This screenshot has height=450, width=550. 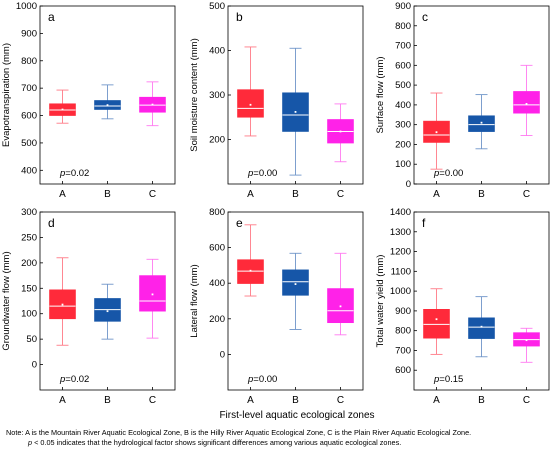 What do you see at coordinates (29, 237) in the screenshot?
I see `y-tick-label: 250` at bounding box center [29, 237].